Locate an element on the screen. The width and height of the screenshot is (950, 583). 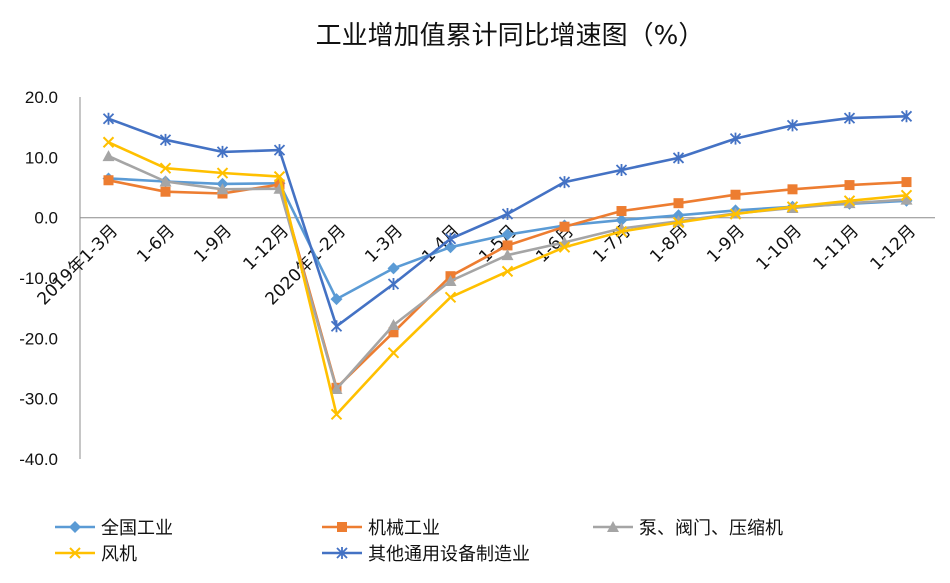
legend-item: 风机 is located at coordinates (96, 554).